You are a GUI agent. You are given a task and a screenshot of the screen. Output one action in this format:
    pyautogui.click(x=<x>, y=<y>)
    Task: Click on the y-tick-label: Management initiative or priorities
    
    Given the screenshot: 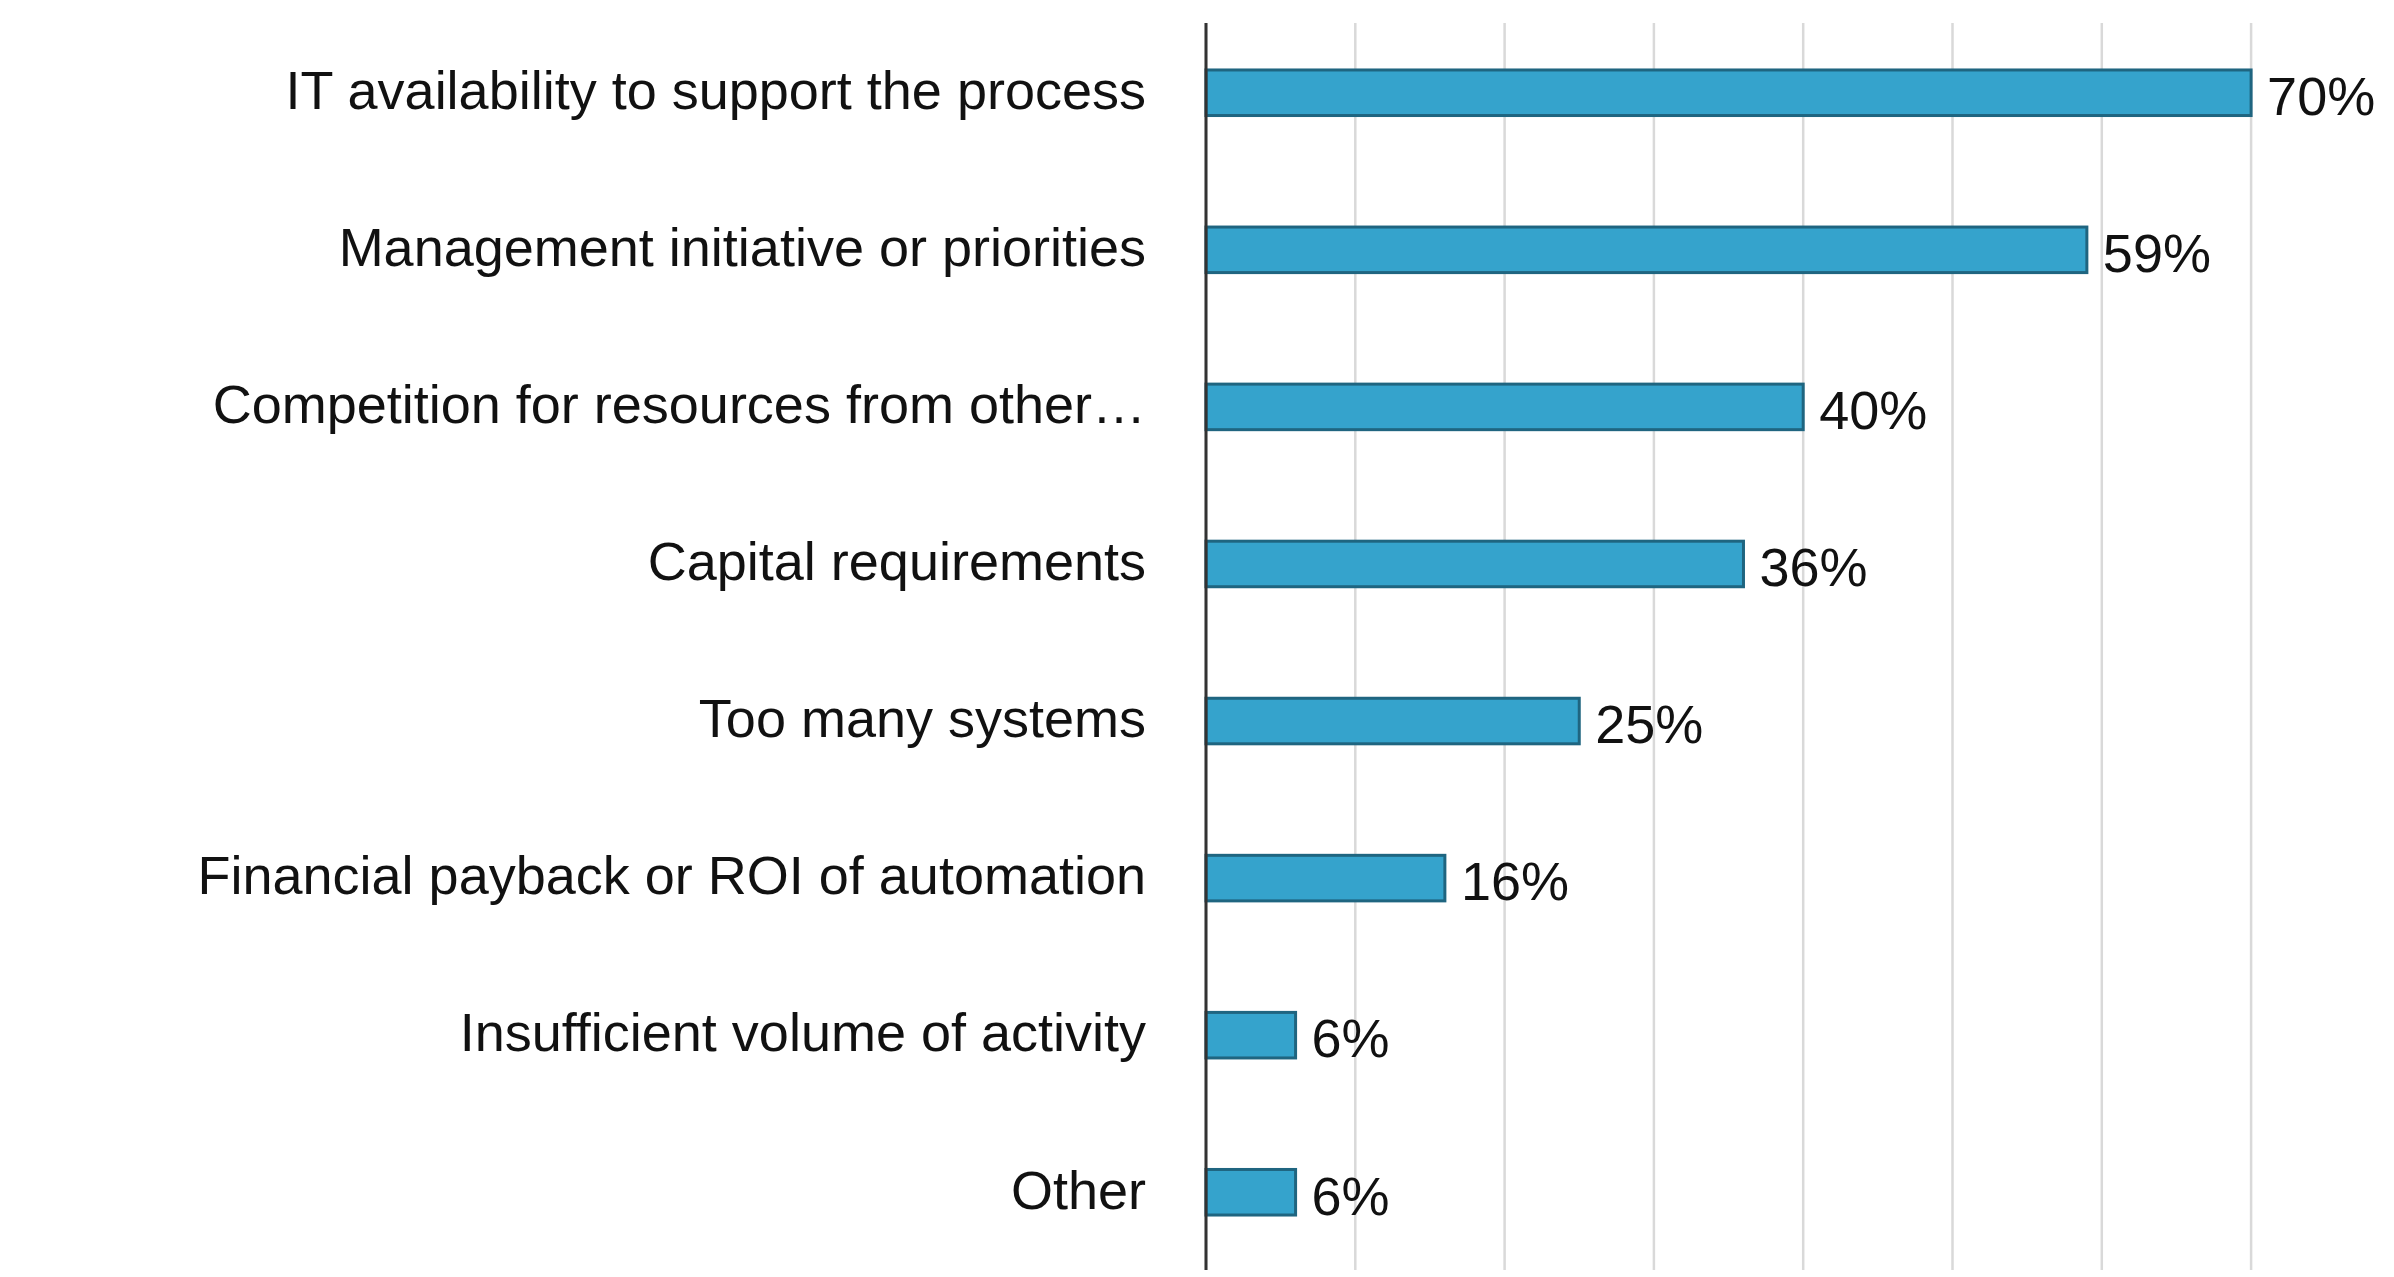 What is the action you would take?
    pyautogui.click(x=742, y=247)
    